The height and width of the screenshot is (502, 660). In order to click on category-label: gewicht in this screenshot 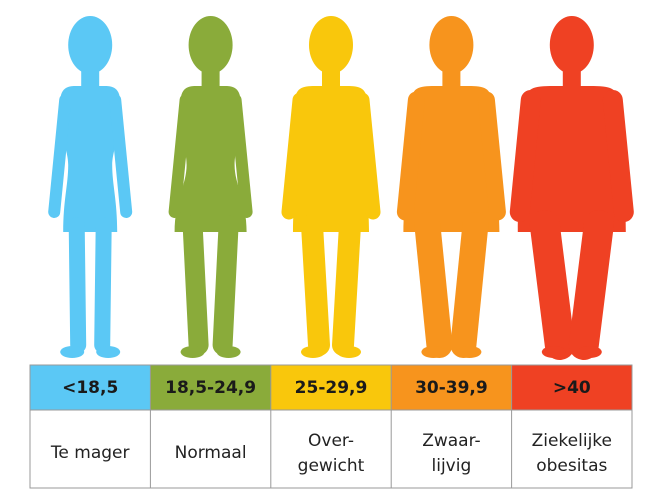, I will do `click(331, 466)`.